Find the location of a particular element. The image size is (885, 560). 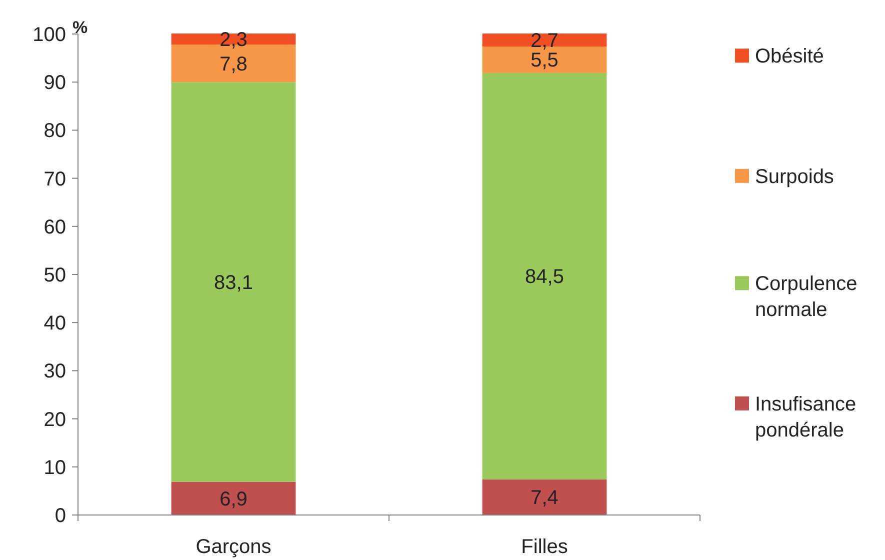

y-tick-label: 10 is located at coordinates (55, 467).